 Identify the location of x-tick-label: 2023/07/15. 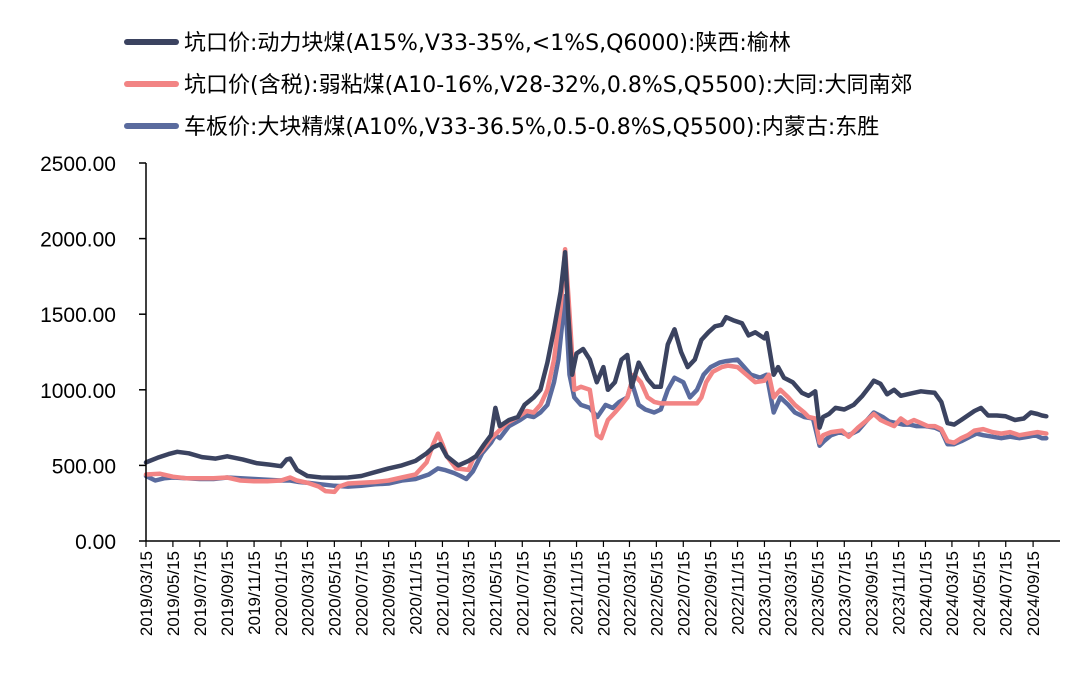
(844, 593).